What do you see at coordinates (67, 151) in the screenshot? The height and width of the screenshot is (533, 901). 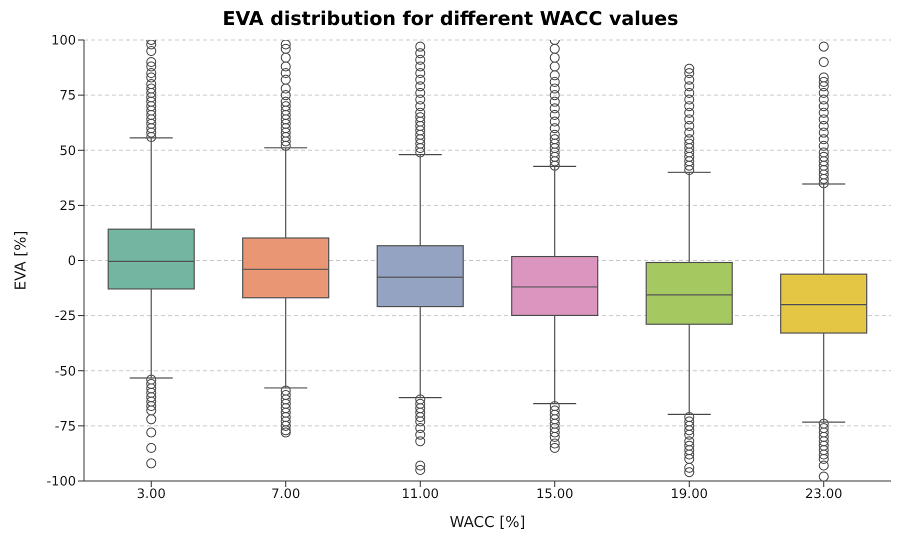 I see `y-tick-label: 50` at bounding box center [67, 151].